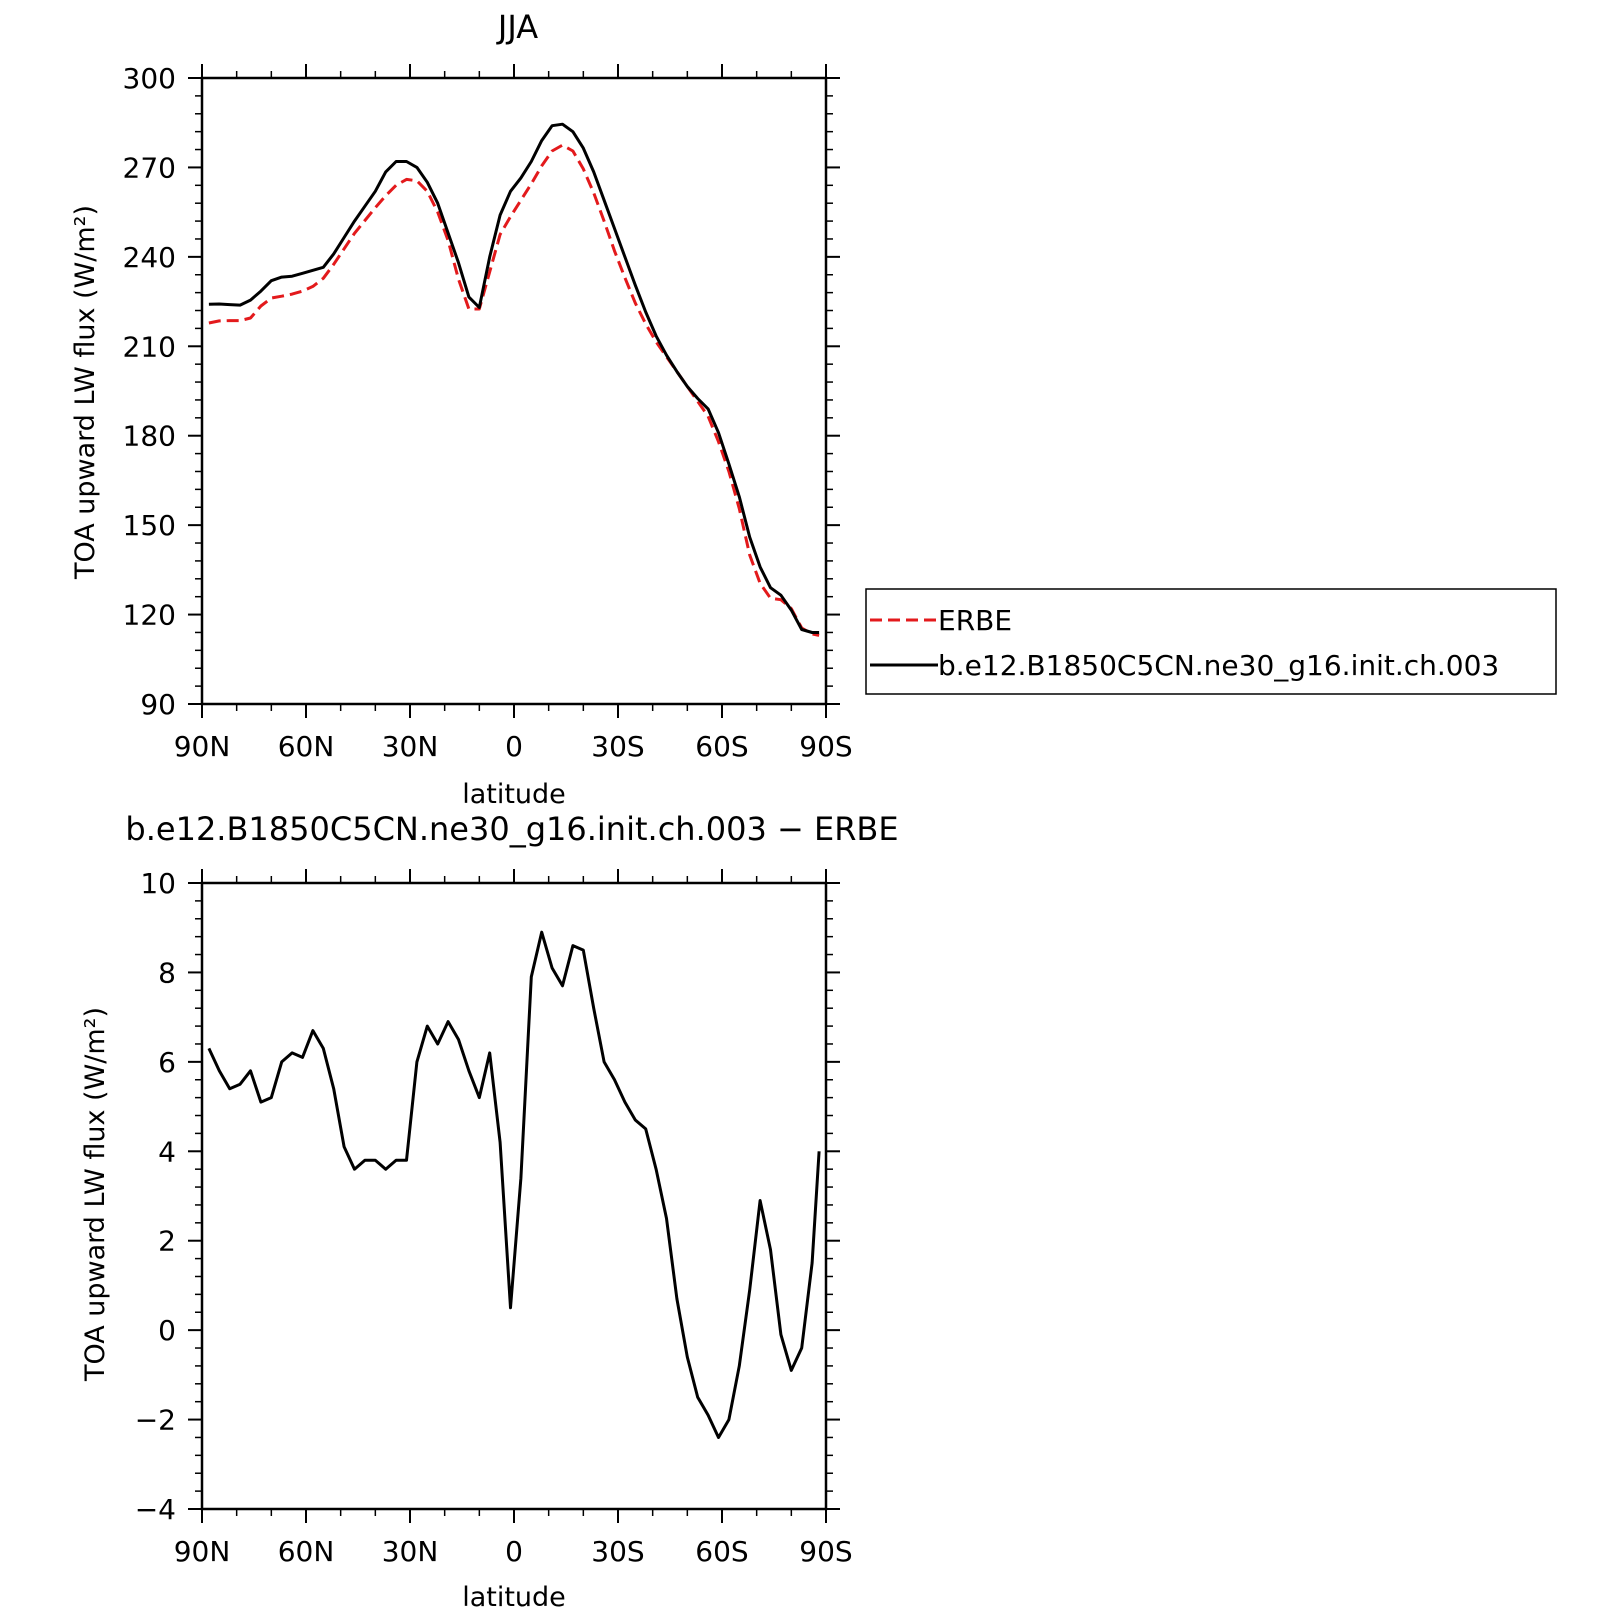  What do you see at coordinates (167, 1330) in the screenshot?
I see `y-tick-label: 0` at bounding box center [167, 1330].